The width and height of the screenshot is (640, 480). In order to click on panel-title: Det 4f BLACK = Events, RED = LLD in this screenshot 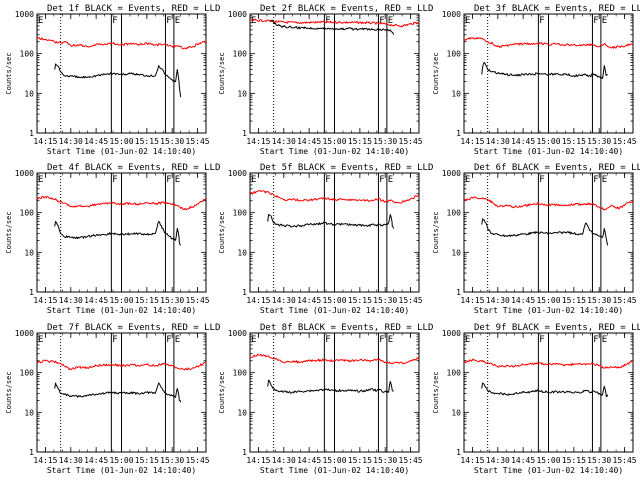, I will do `click(133, 168)`.